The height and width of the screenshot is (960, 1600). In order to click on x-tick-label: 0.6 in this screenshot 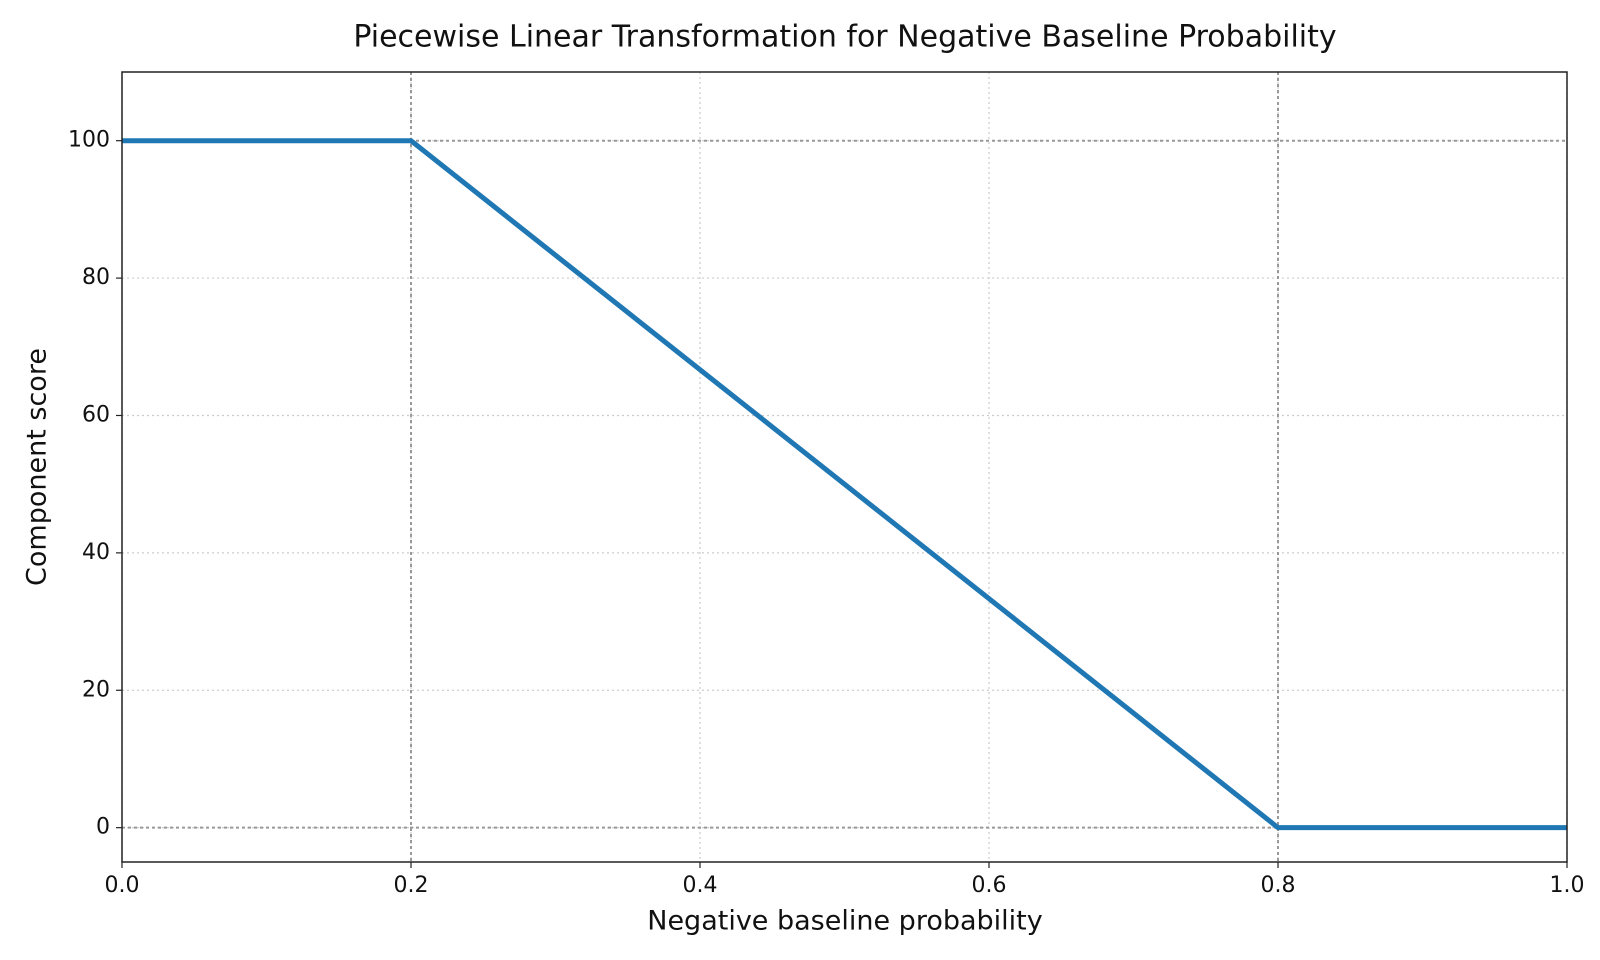, I will do `click(989, 885)`.